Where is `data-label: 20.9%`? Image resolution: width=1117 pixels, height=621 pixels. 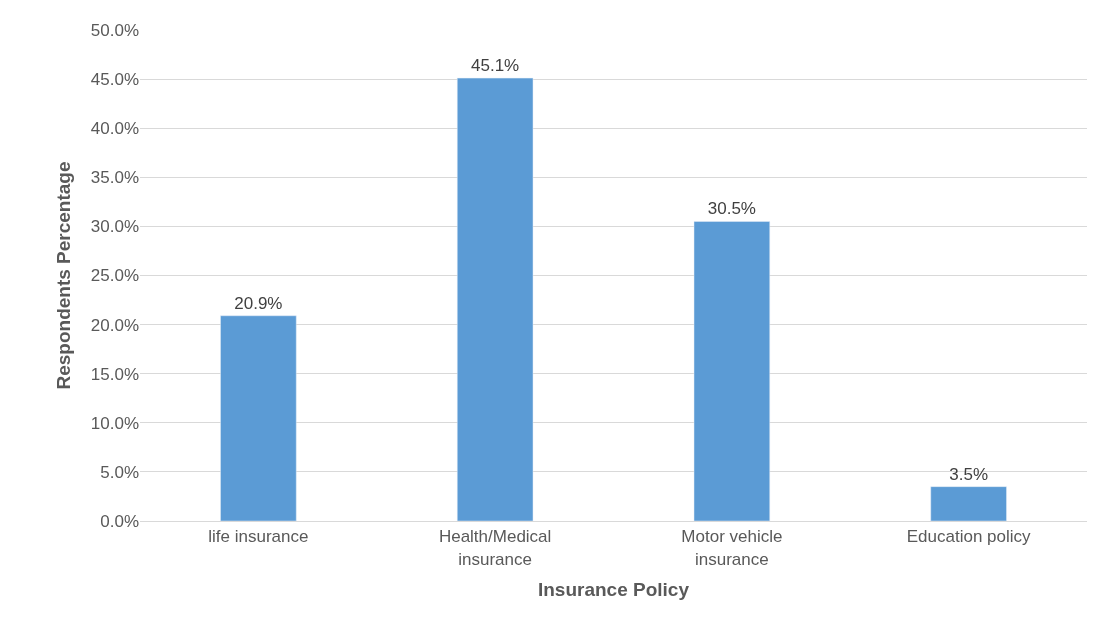
data-label: 20.9% is located at coordinates (258, 303).